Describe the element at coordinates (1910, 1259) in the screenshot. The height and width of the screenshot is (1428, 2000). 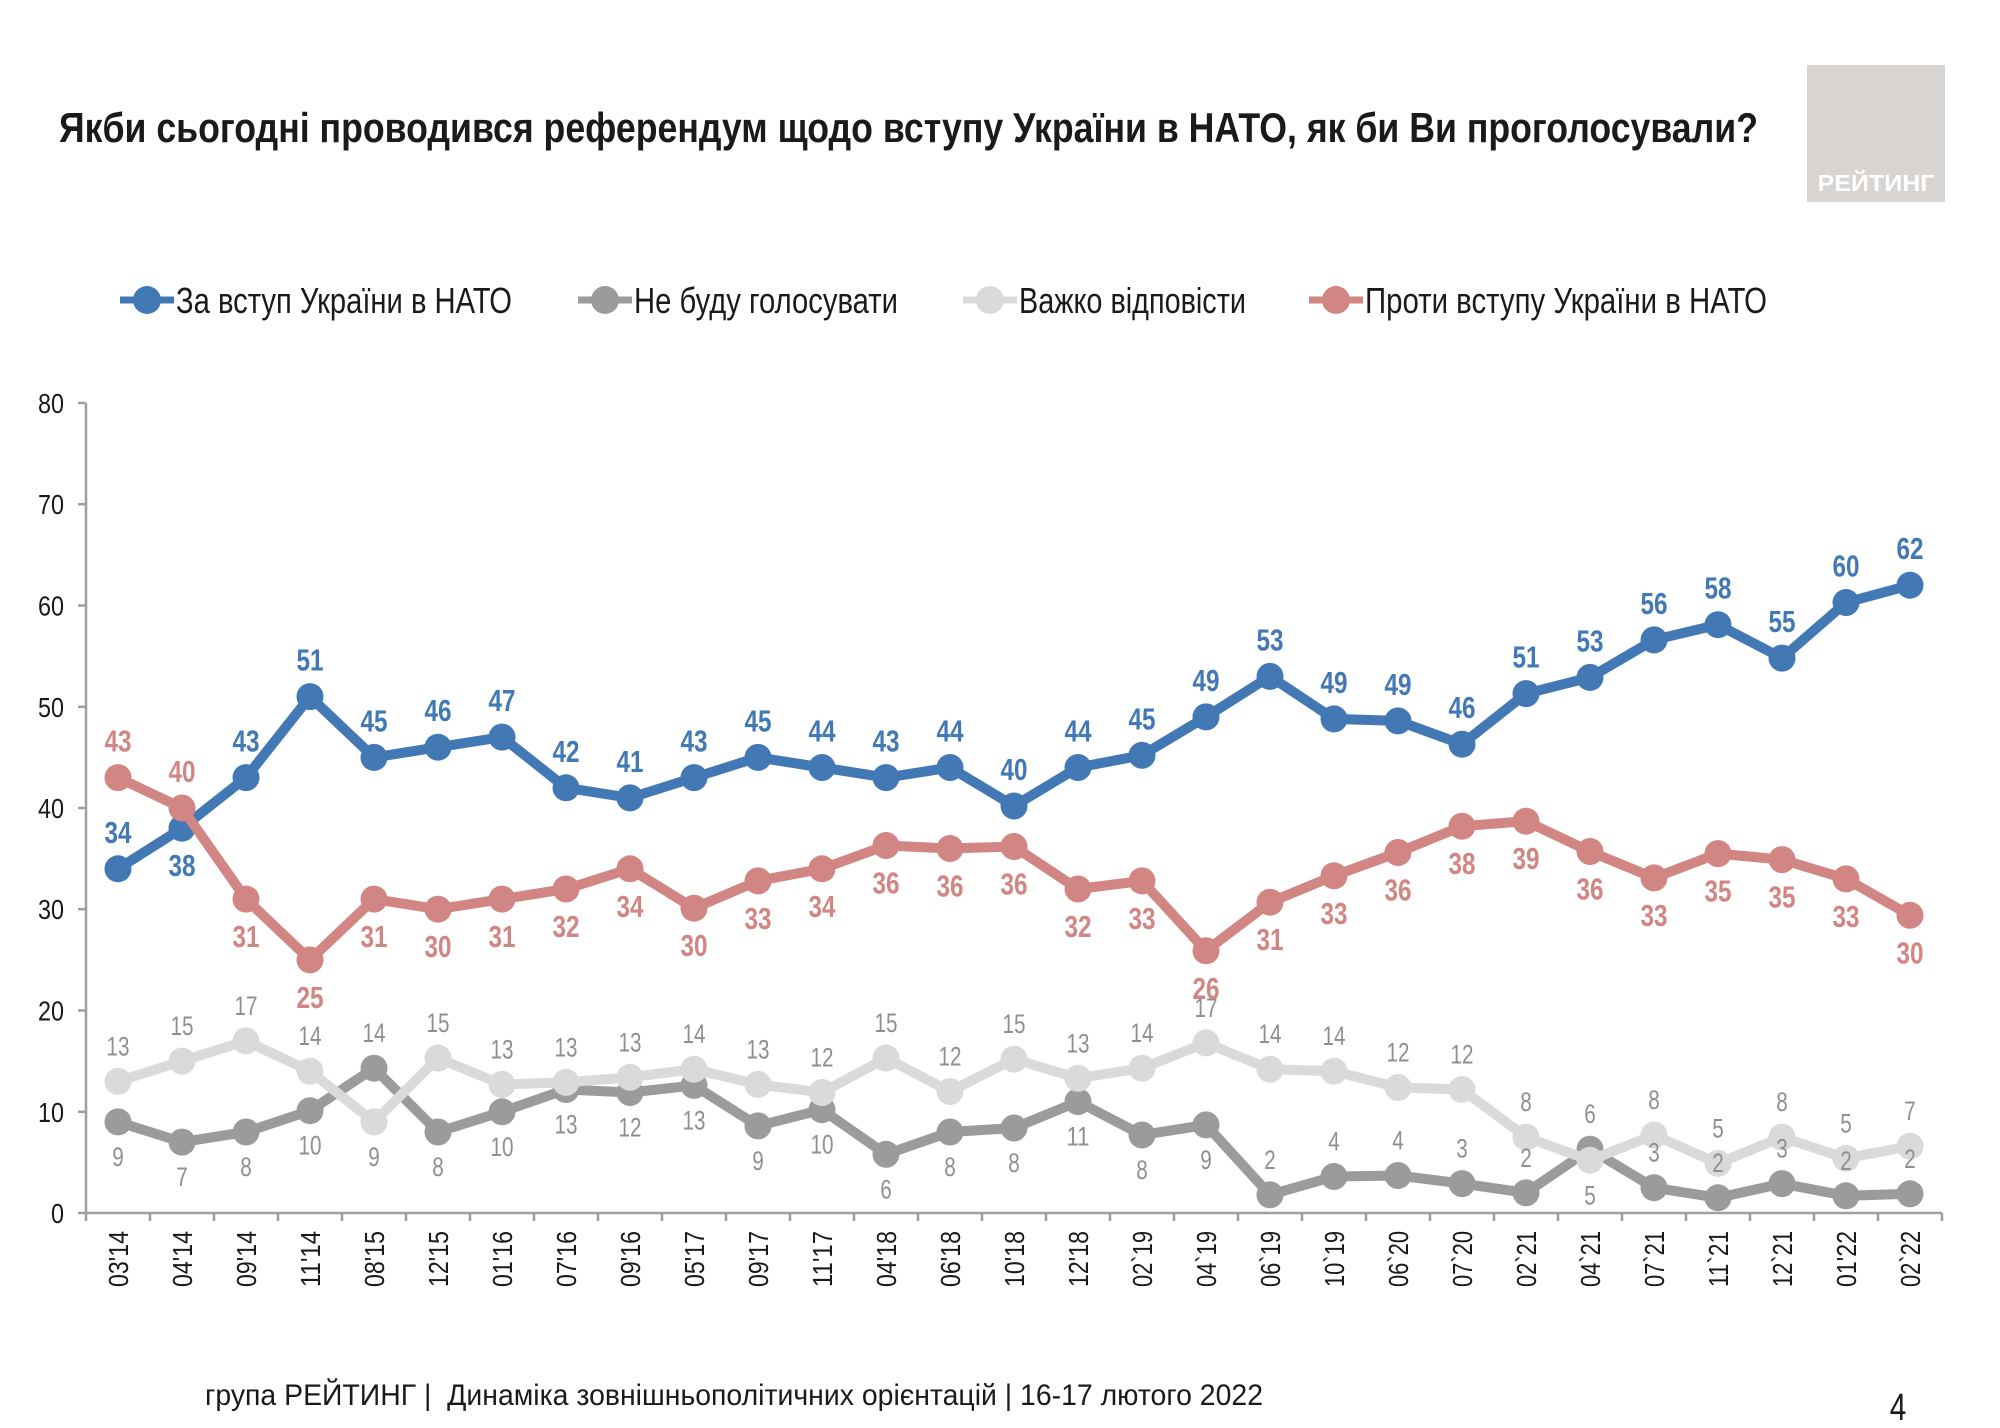
I see `svg-text: 02`22` at that location.